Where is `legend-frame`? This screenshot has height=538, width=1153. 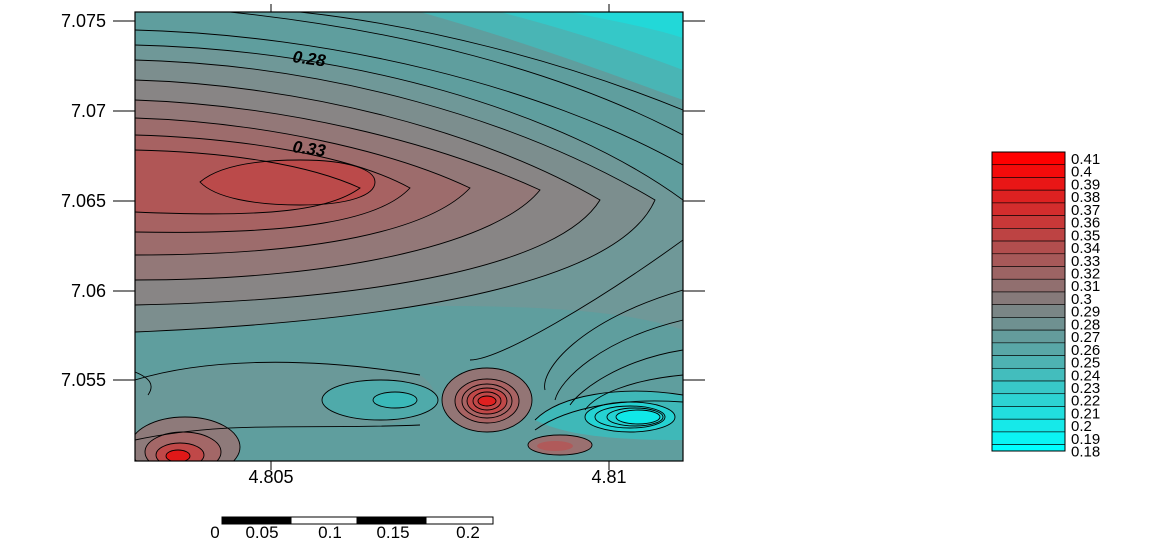 legend-frame is located at coordinates (1028, 301).